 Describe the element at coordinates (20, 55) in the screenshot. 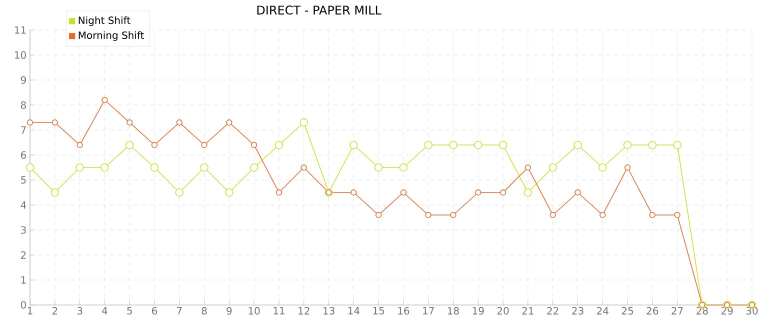

I see `y-tick-label: 10` at that location.